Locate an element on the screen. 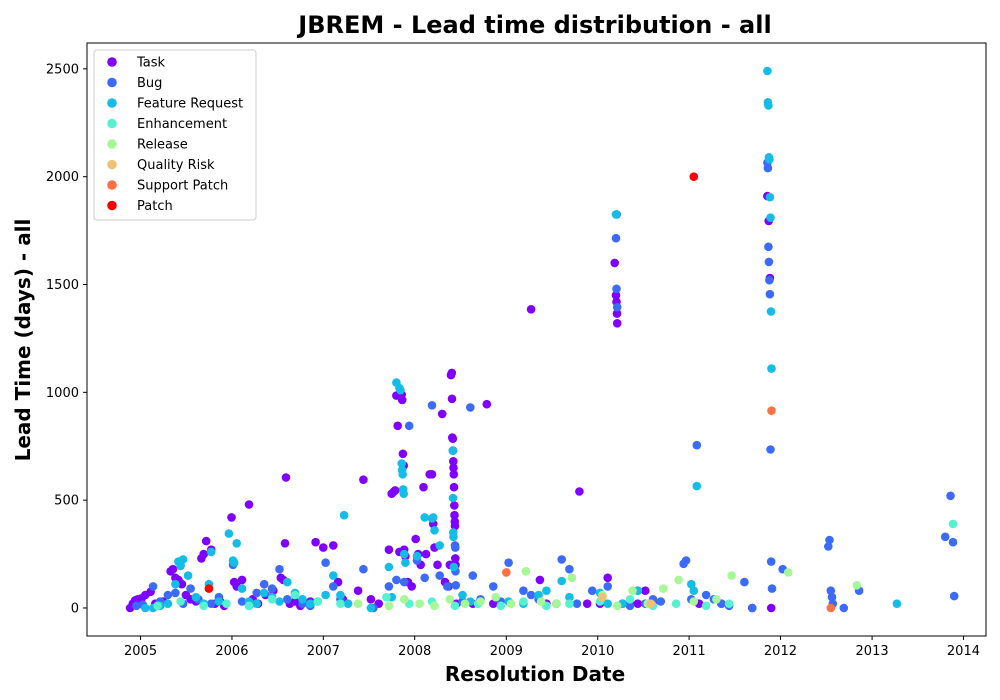 The image size is (1000, 700). legend-entry: Task is located at coordinates (151, 63).